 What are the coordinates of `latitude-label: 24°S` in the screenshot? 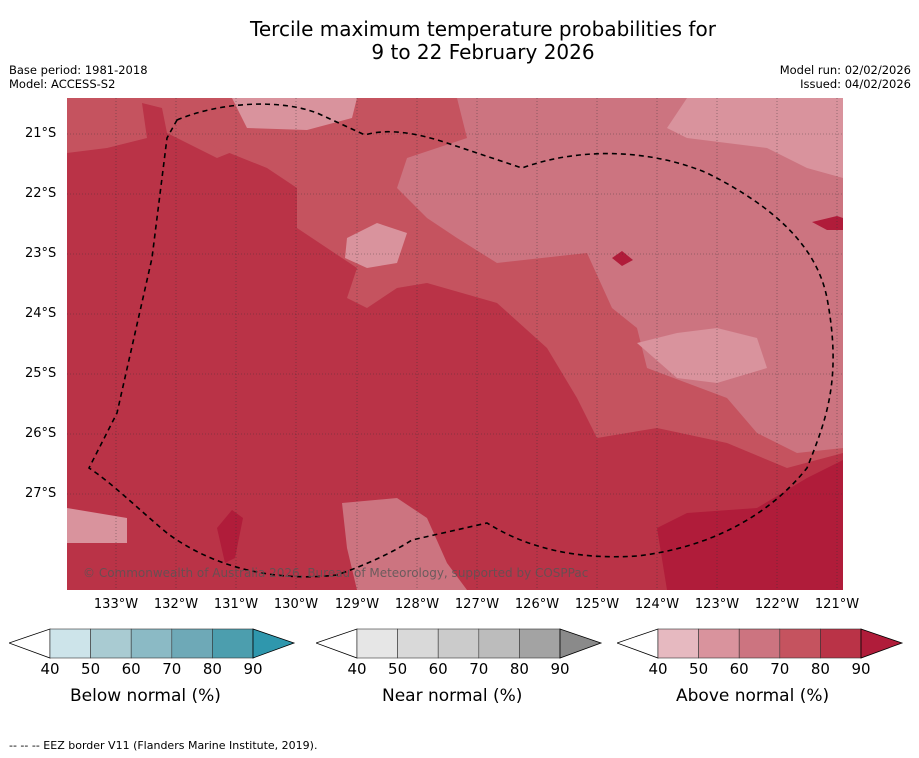 It's located at (41, 313).